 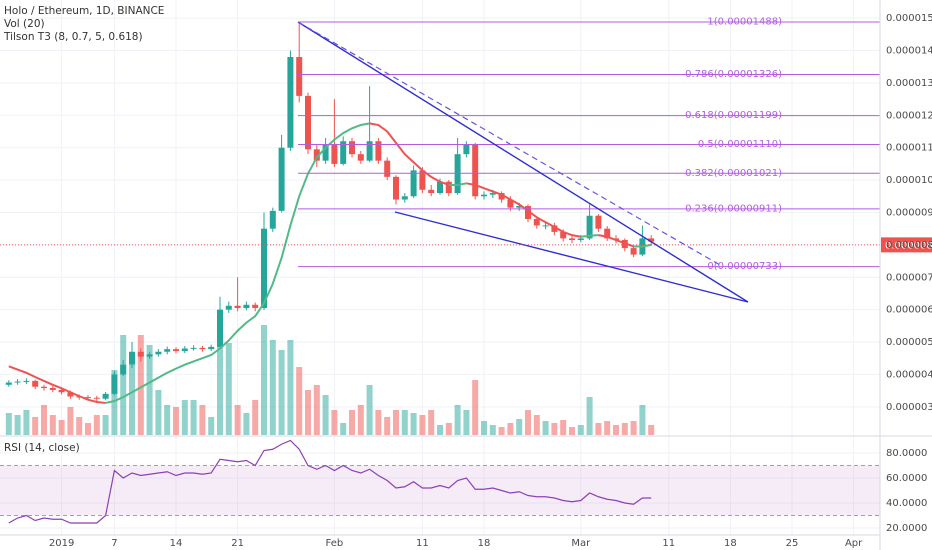 I want to click on t3-line, so click(x=409, y=154).